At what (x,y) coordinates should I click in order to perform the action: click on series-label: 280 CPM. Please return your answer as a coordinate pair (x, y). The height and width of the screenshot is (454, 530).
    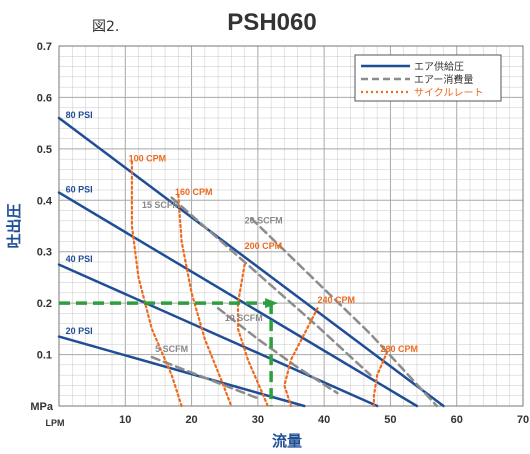
    Looking at the image, I should click on (399, 349).